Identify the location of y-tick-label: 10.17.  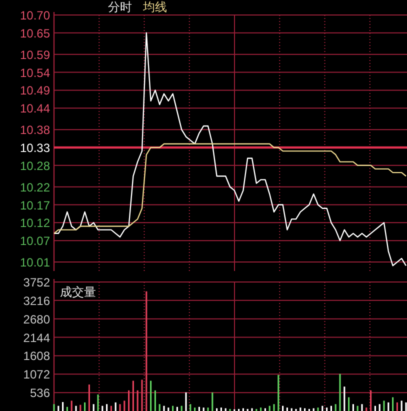
(35, 205).